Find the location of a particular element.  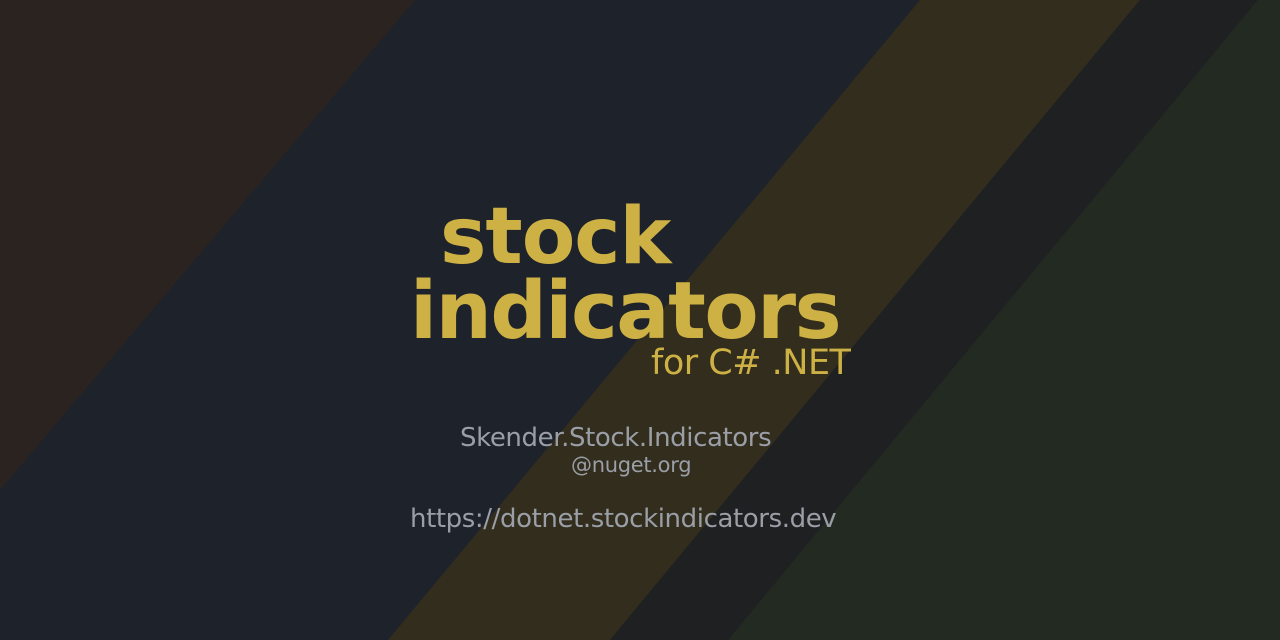

package-host: @nuget.org is located at coordinates (631, 465).